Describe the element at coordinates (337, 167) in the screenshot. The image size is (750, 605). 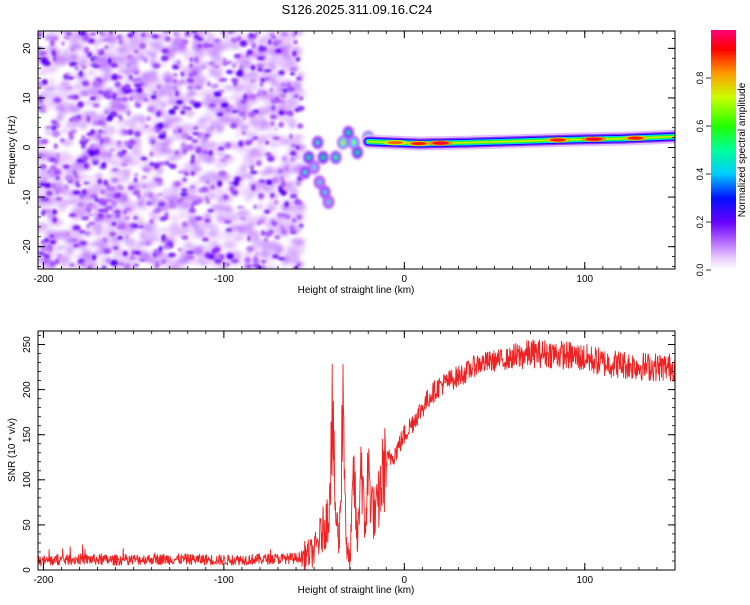
I see `transition-region` at that location.